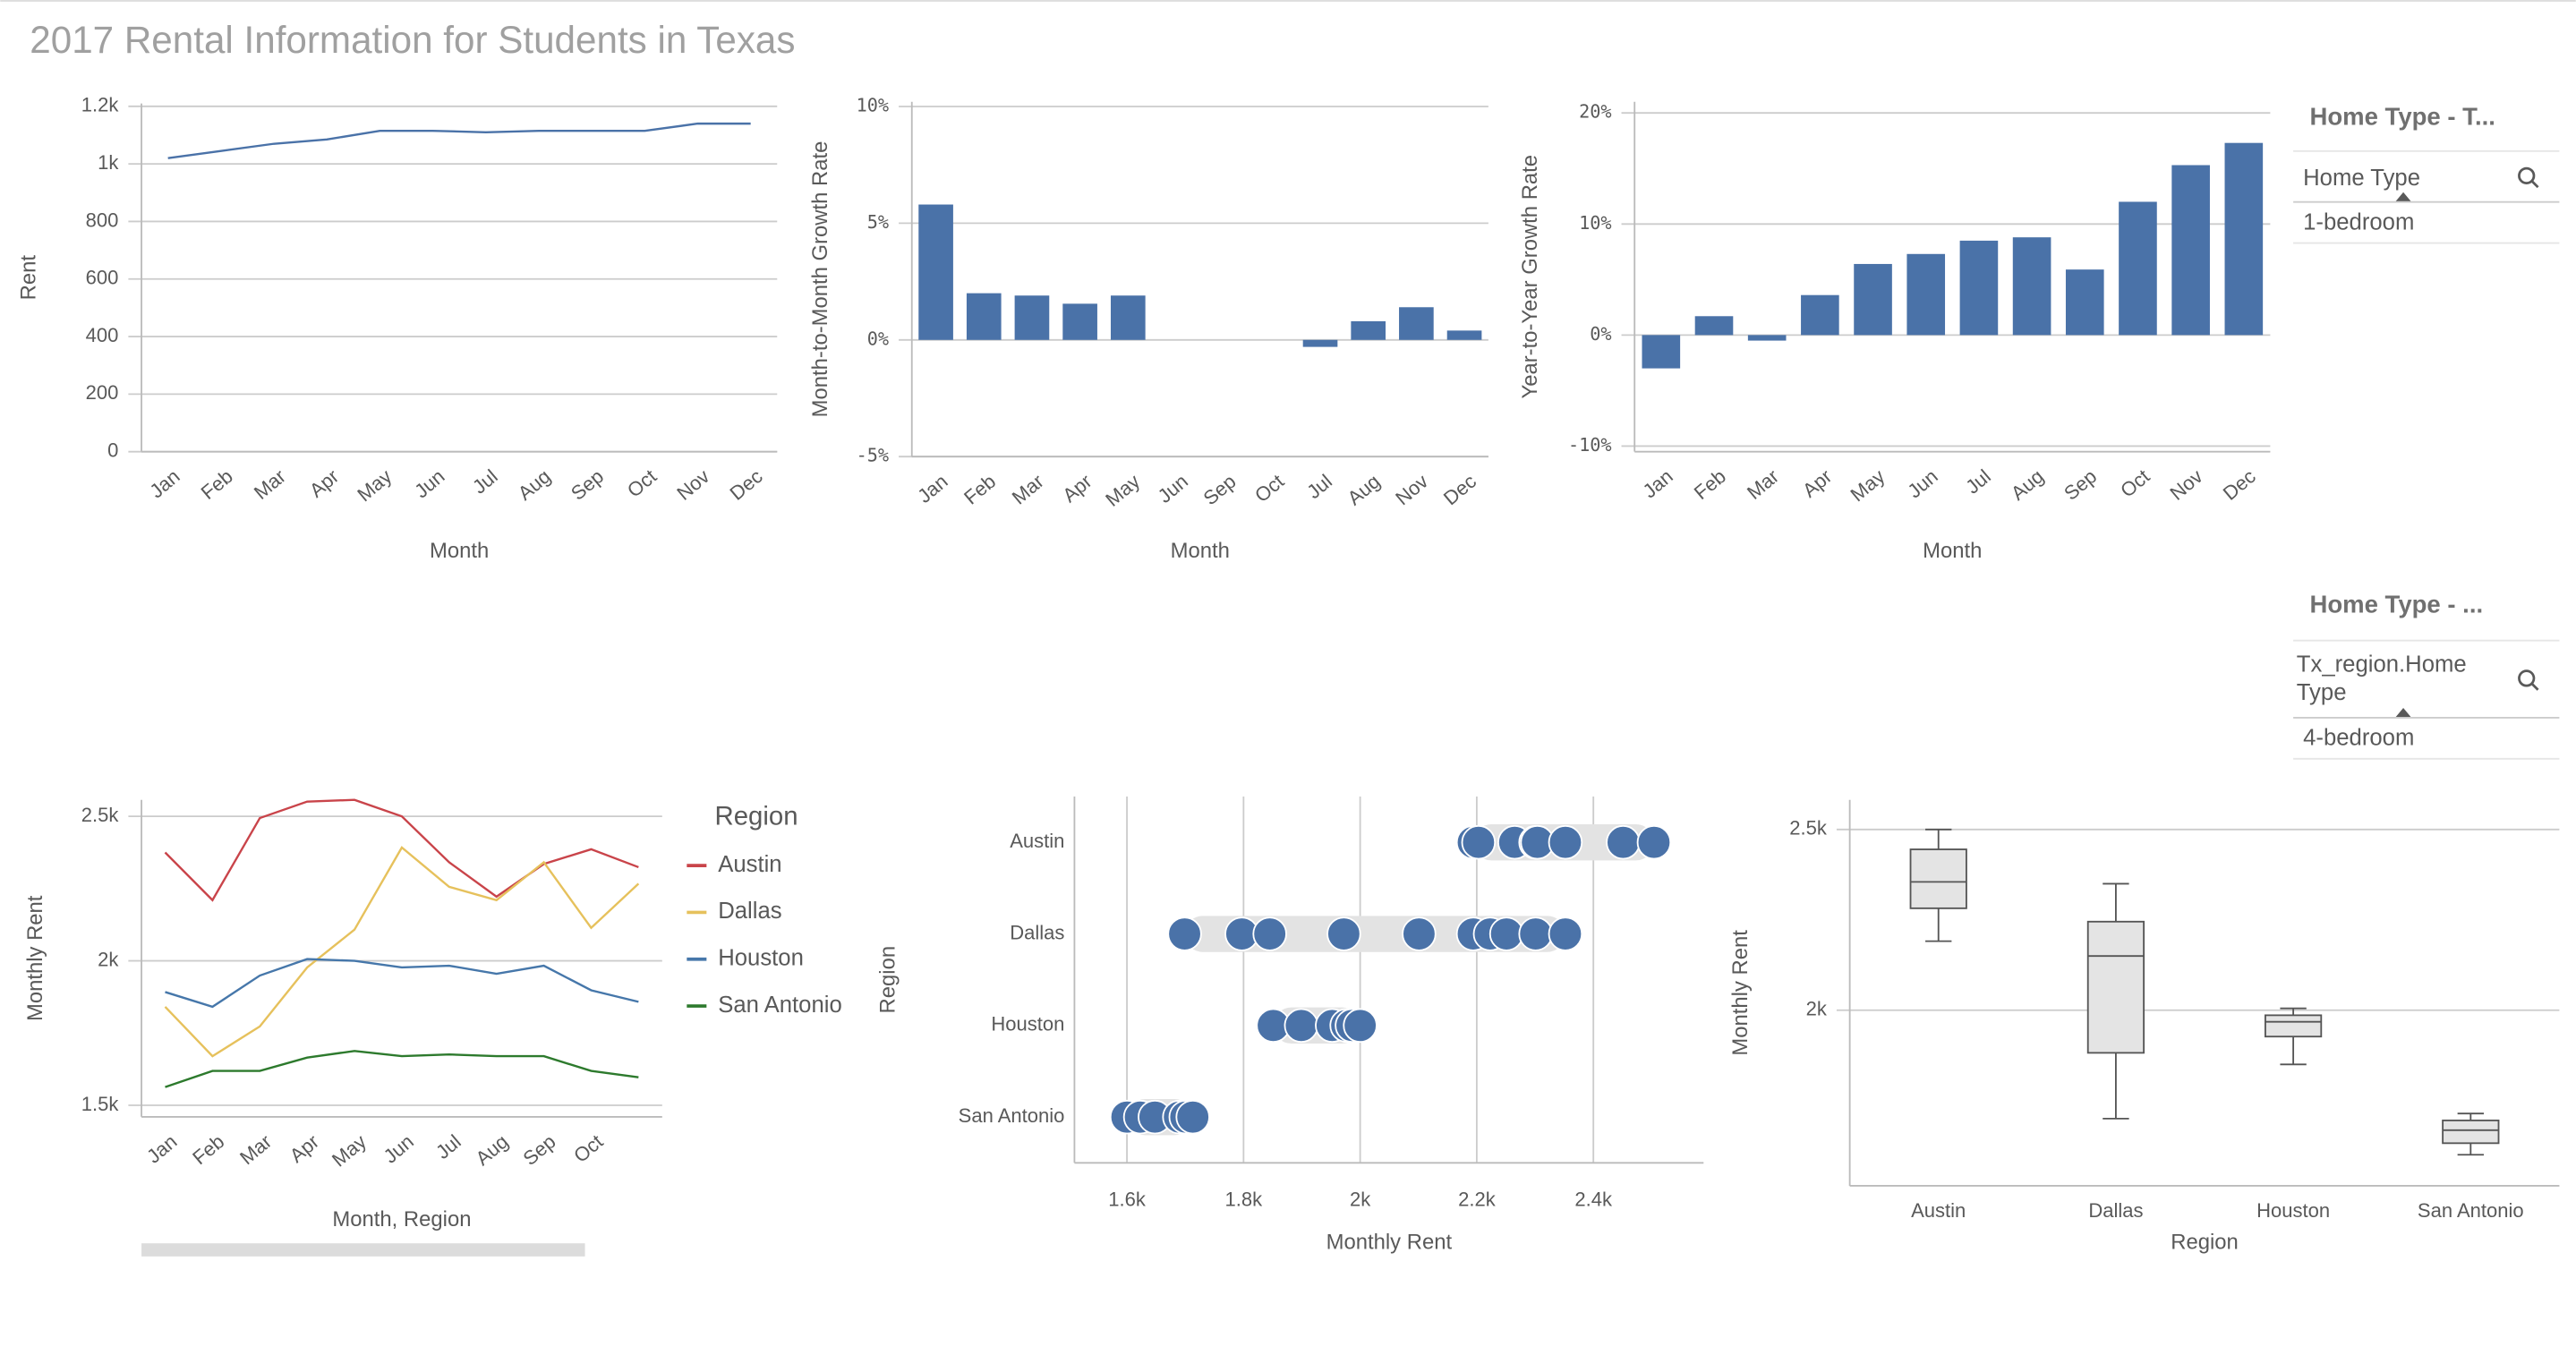 The image size is (2576, 1355). What do you see at coordinates (780, 1006) in the screenshot?
I see `legend-label: San Antonio` at bounding box center [780, 1006].